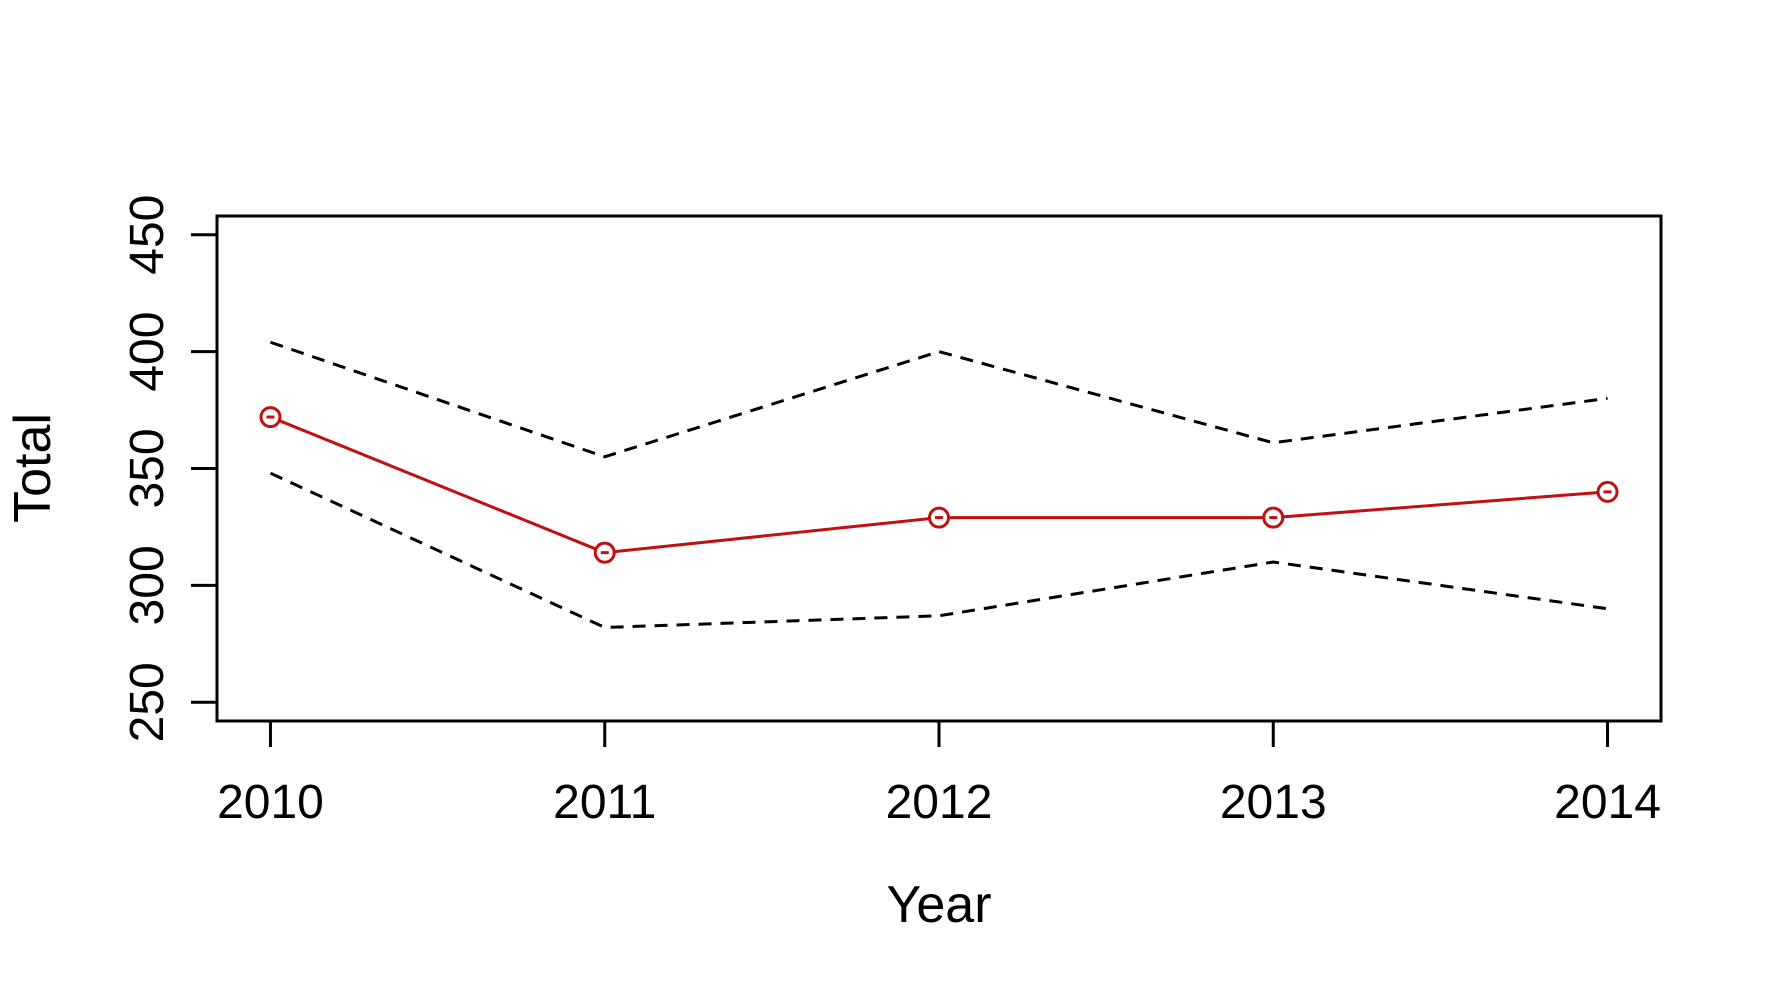  Describe the element at coordinates (147, 235) in the screenshot. I see `y-axis-tick-label: 450` at that location.